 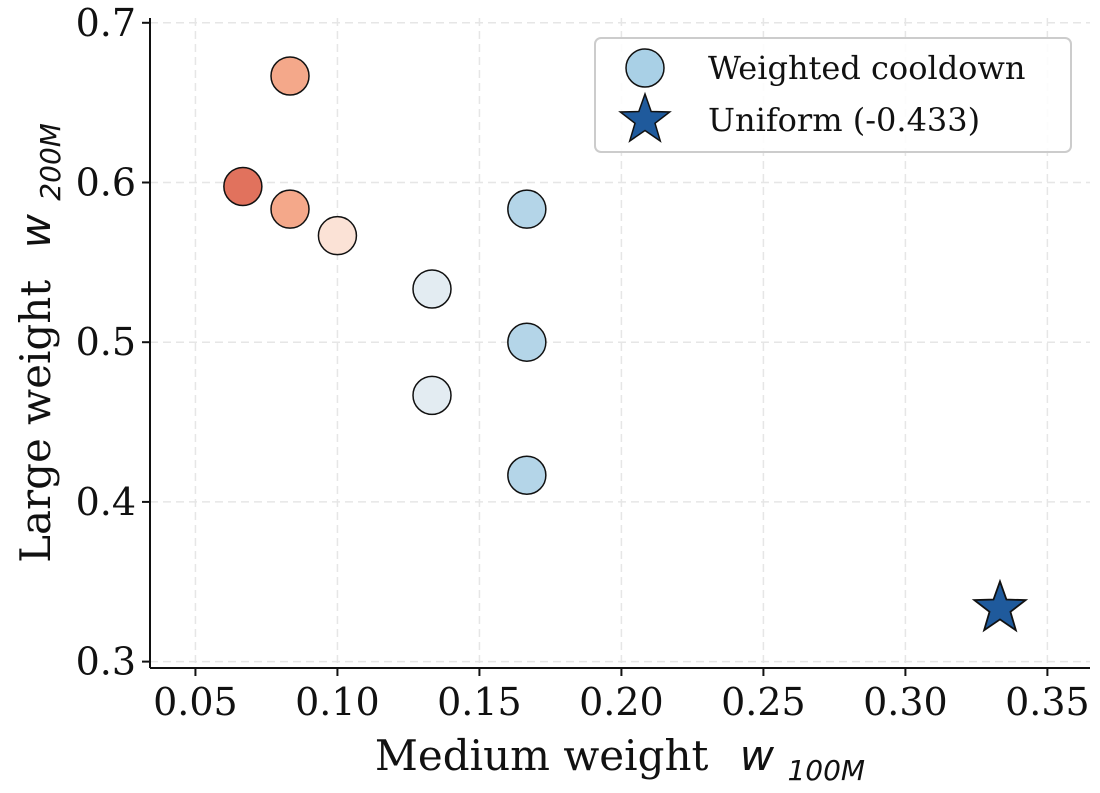 I want to click on x-tick-label: 0.20, so click(x=621, y=702).